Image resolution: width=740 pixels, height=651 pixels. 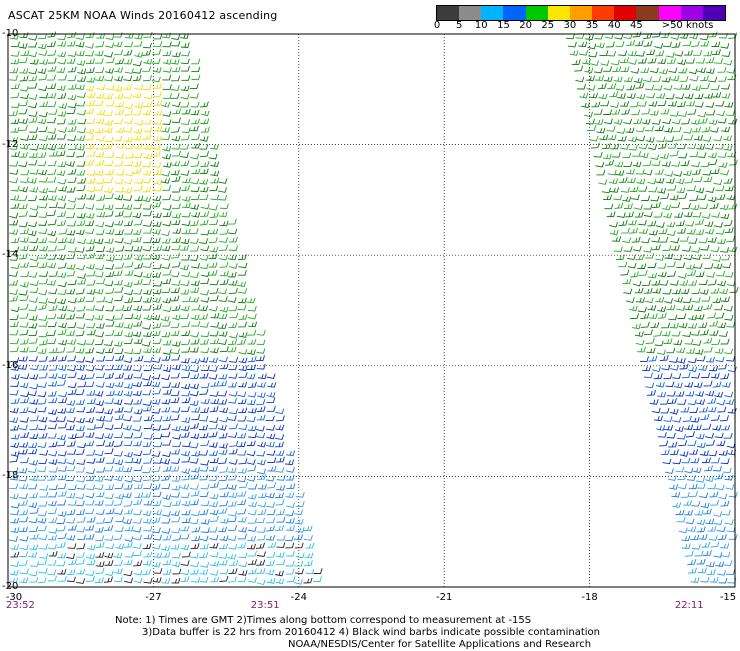 What do you see at coordinates (614, 25) in the screenshot?
I see `colorbar-label: 40` at bounding box center [614, 25].